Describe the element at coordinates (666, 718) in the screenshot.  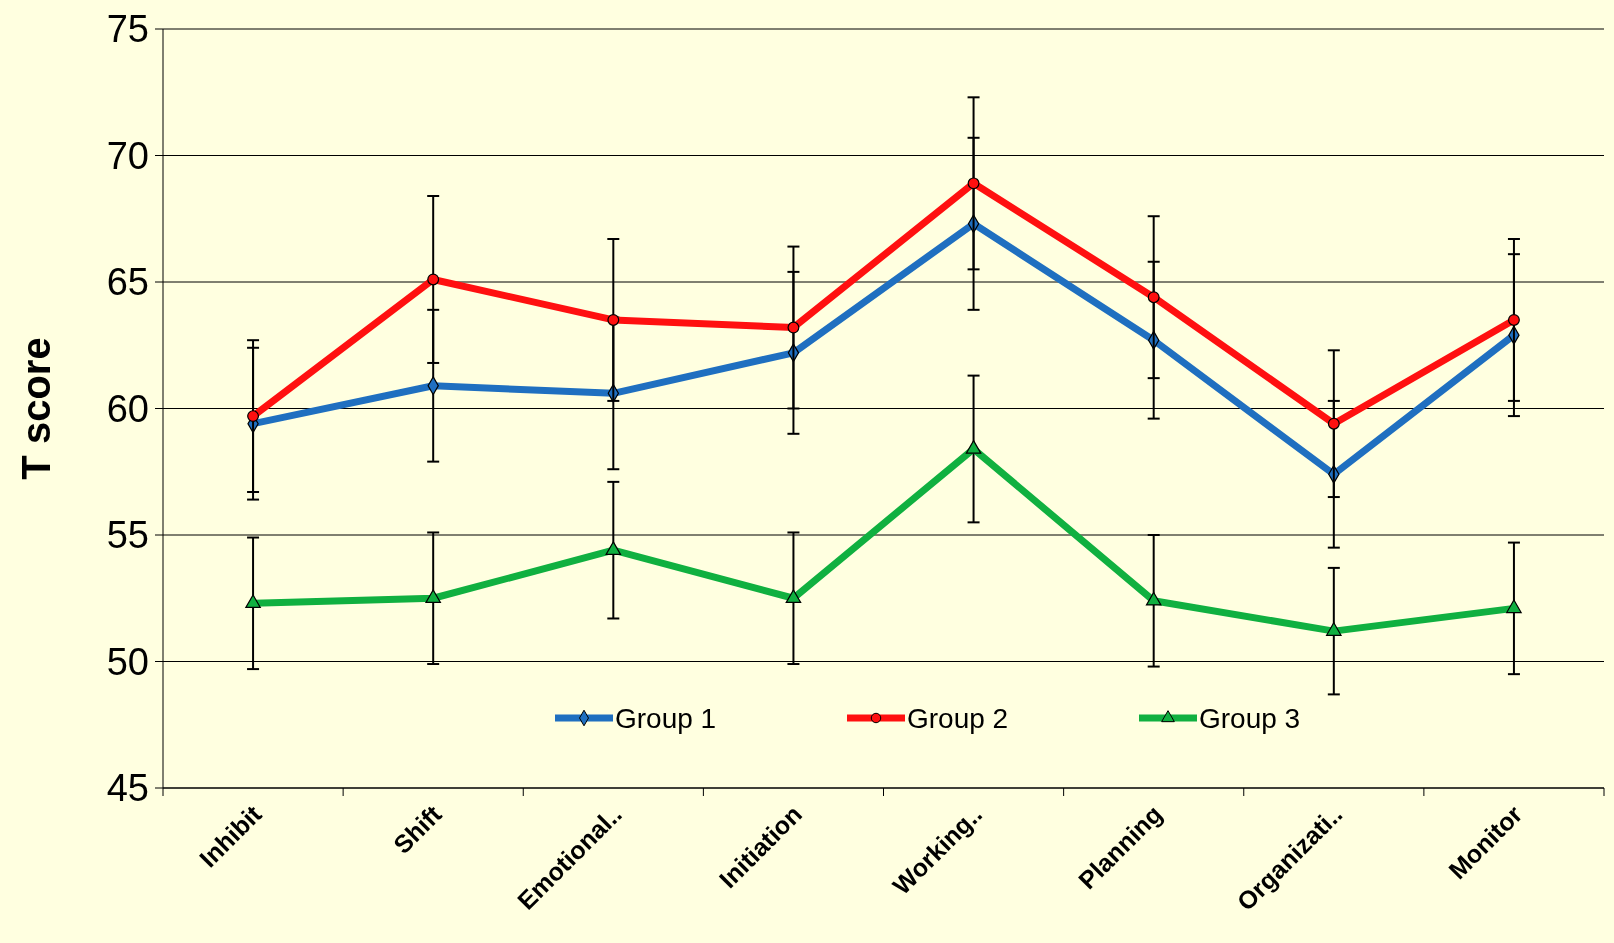
I see `legend-label: Group 1` at that location.